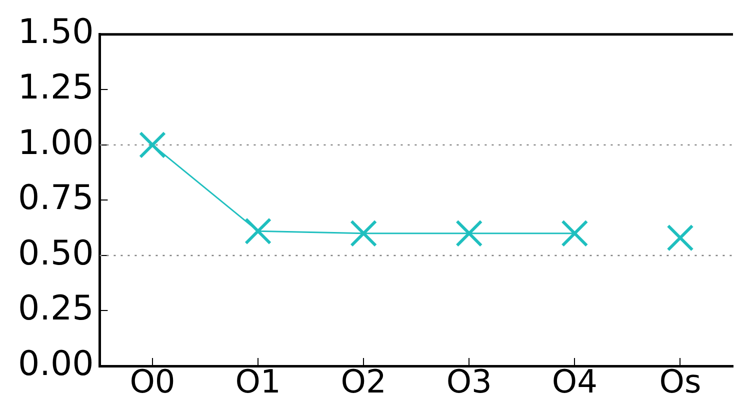 The height and width of the screenshot is (414, 753). I want to click on y-tick-label: 1.50, so click(56, 32).